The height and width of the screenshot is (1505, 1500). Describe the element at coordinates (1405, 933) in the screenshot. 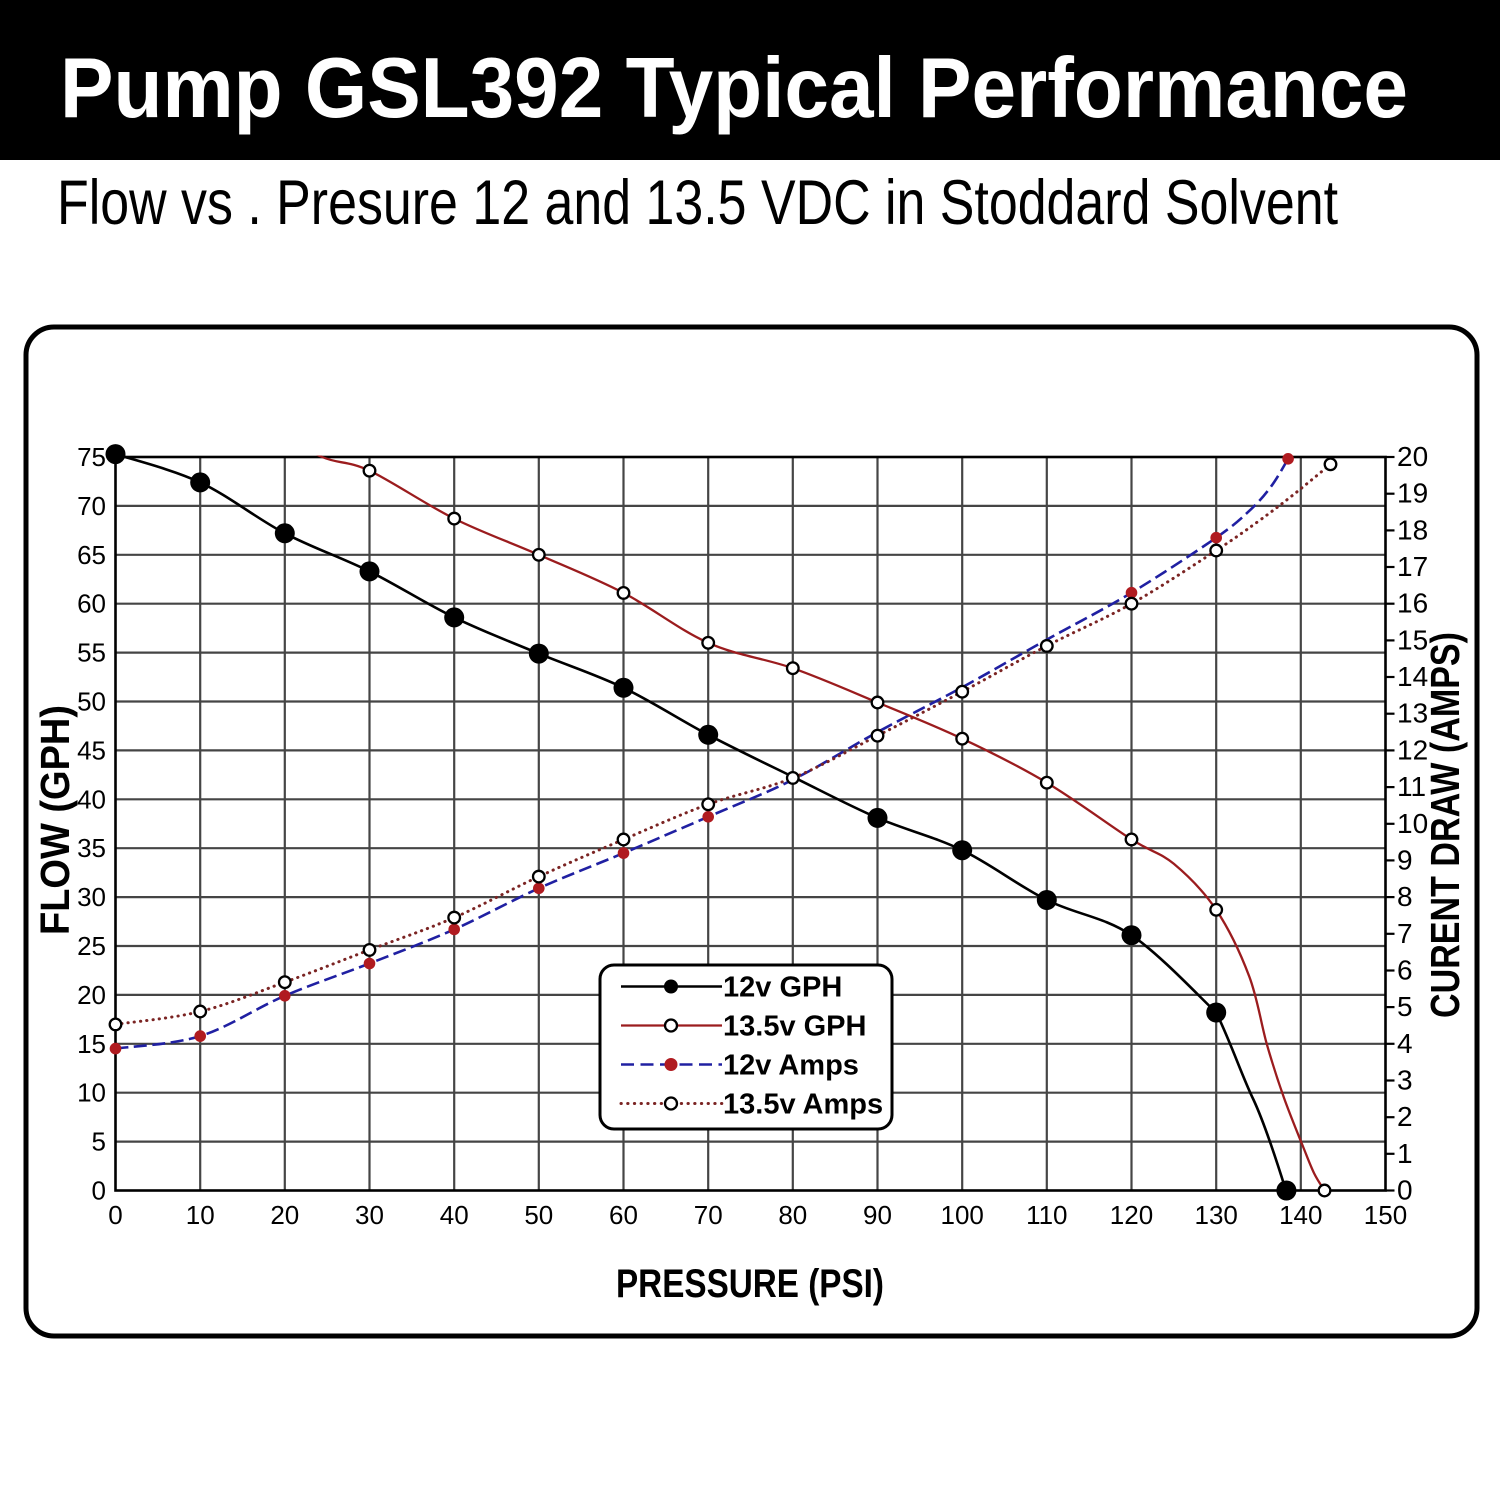

I see `svg-text: 7` at that location.